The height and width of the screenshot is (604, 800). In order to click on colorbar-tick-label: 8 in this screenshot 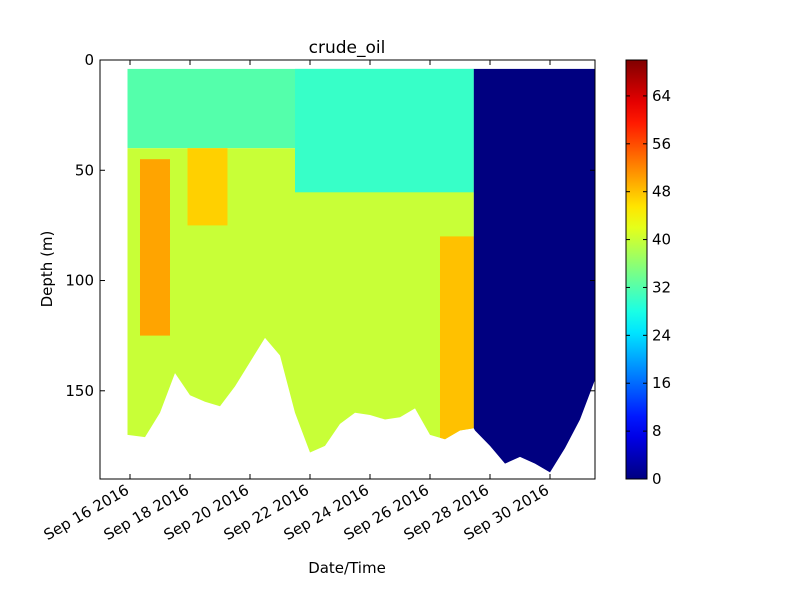, I will do `click(657, 431)`.